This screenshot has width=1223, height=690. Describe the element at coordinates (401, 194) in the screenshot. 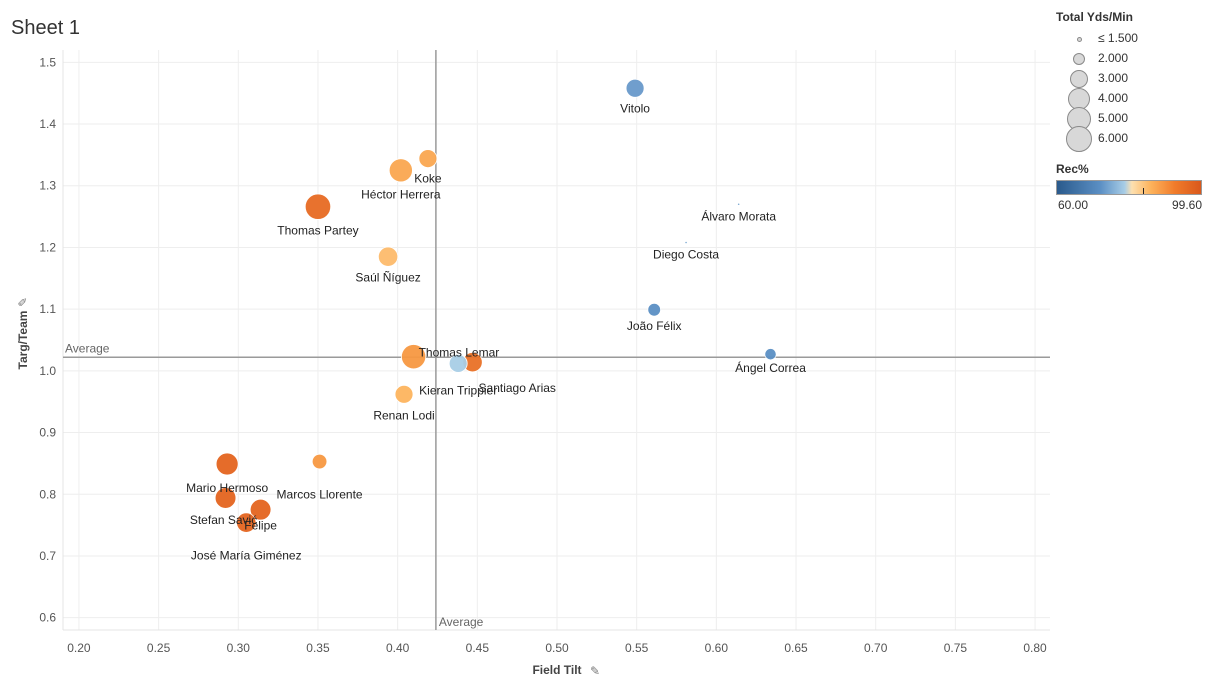

I see `point-label: Héctor Herrera` at that location.